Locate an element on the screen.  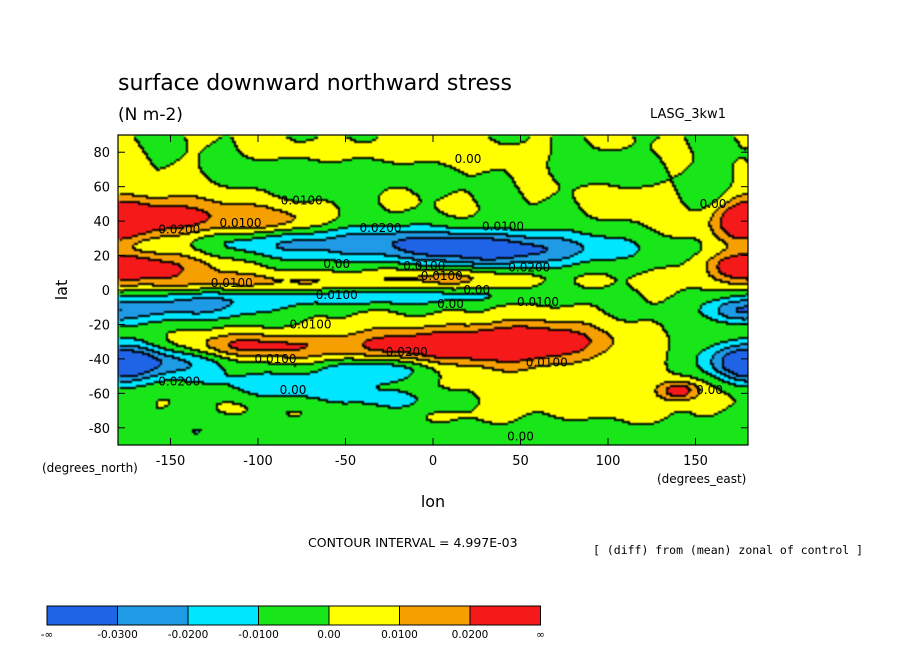
y-tick-label: 80 is located at coordinates (101, 153).